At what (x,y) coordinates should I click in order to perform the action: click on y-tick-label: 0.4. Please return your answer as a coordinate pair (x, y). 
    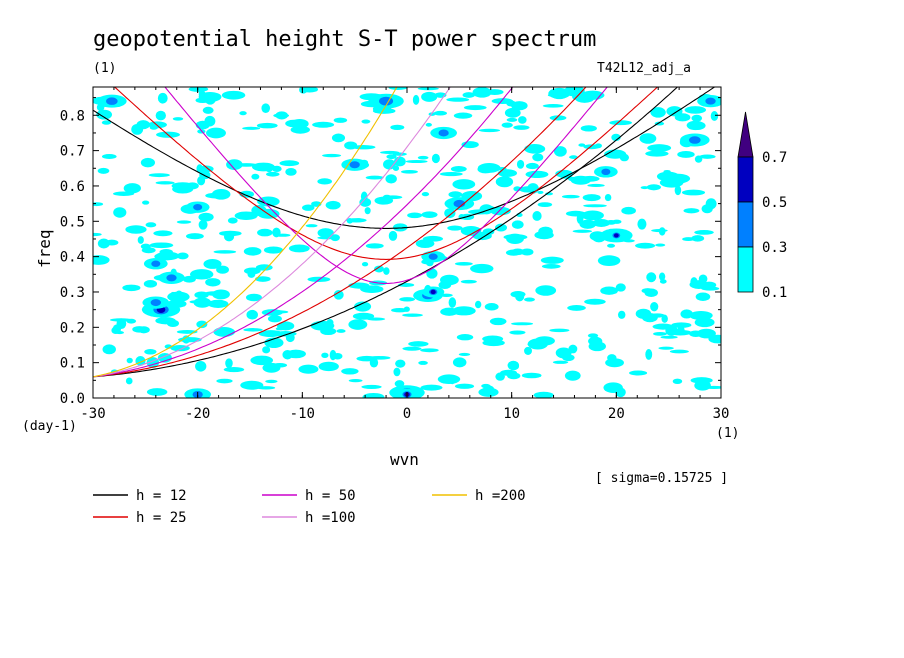
    Looking at the image, I should click on (72, 258).